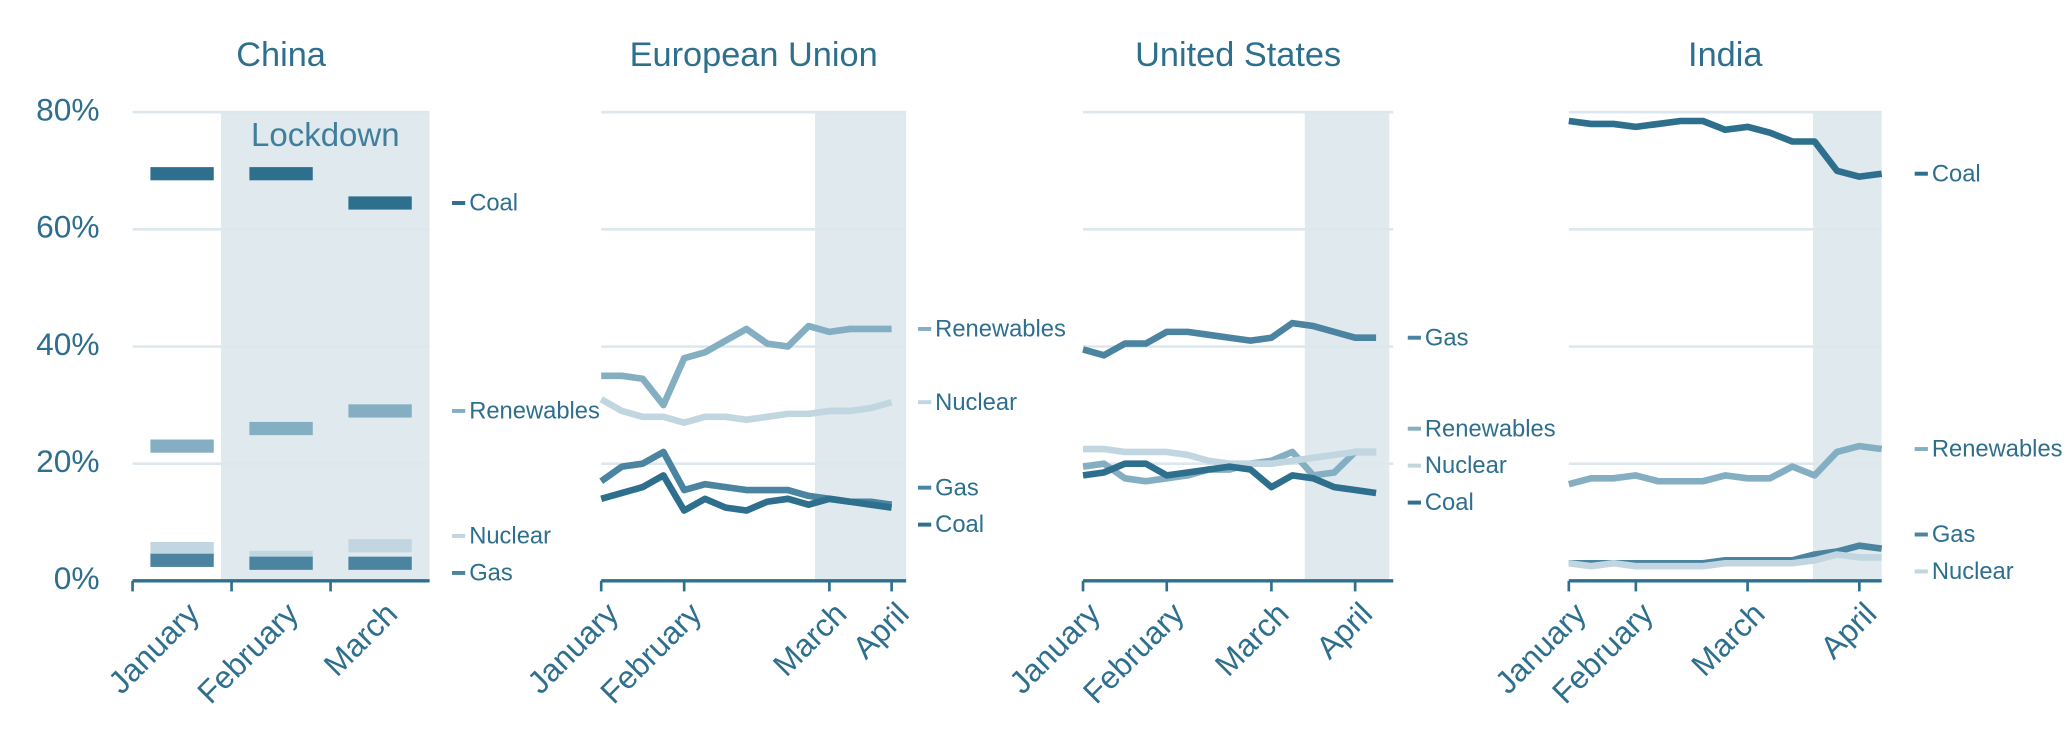  Describe the element at coordinates (281, 55) in the screenshot. I see `chart-title: China` at that location.